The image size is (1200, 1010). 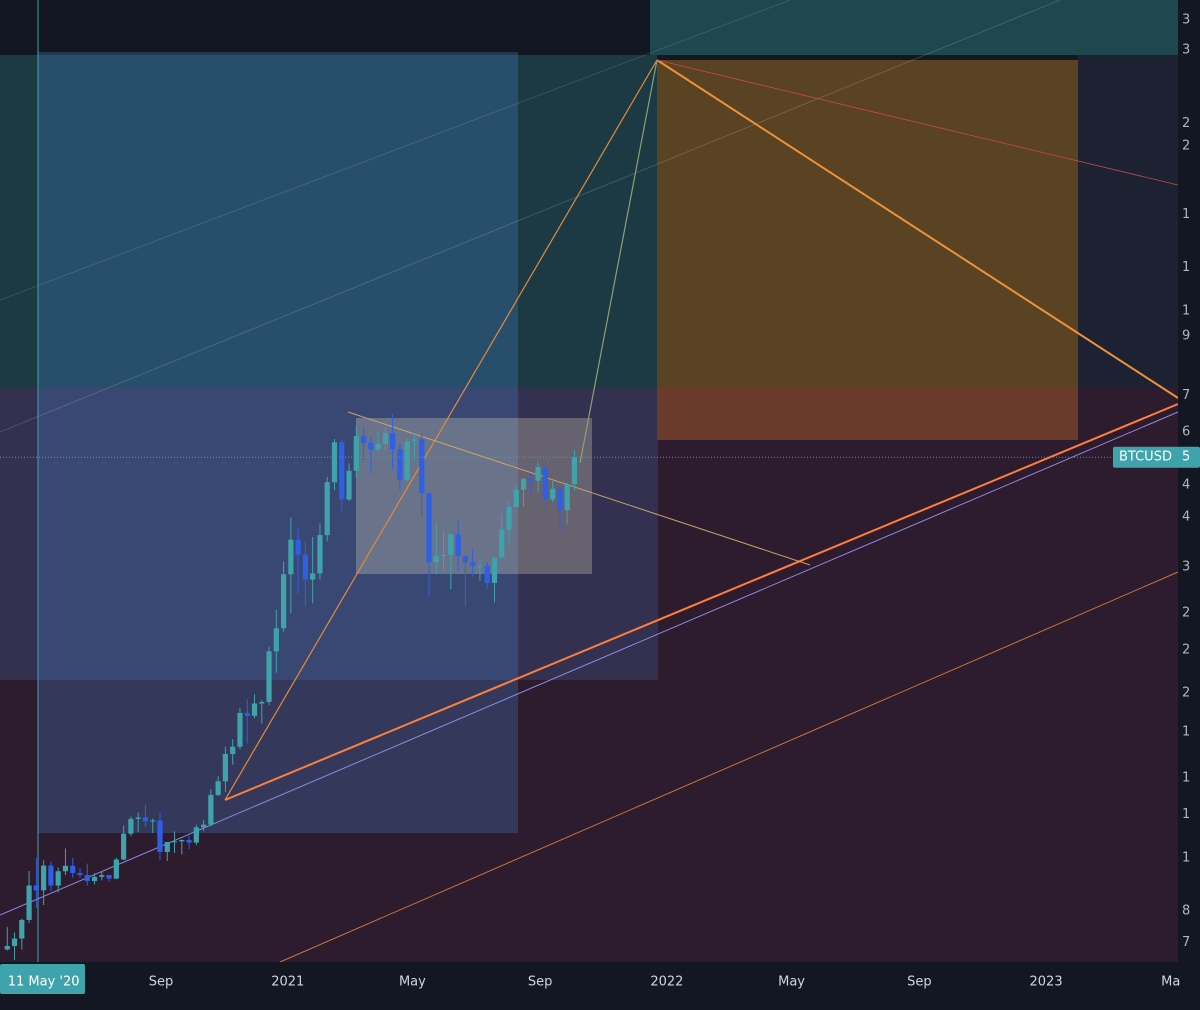 I want to click on x-tick-label: 11 May '20, so click(x=44, y=982).